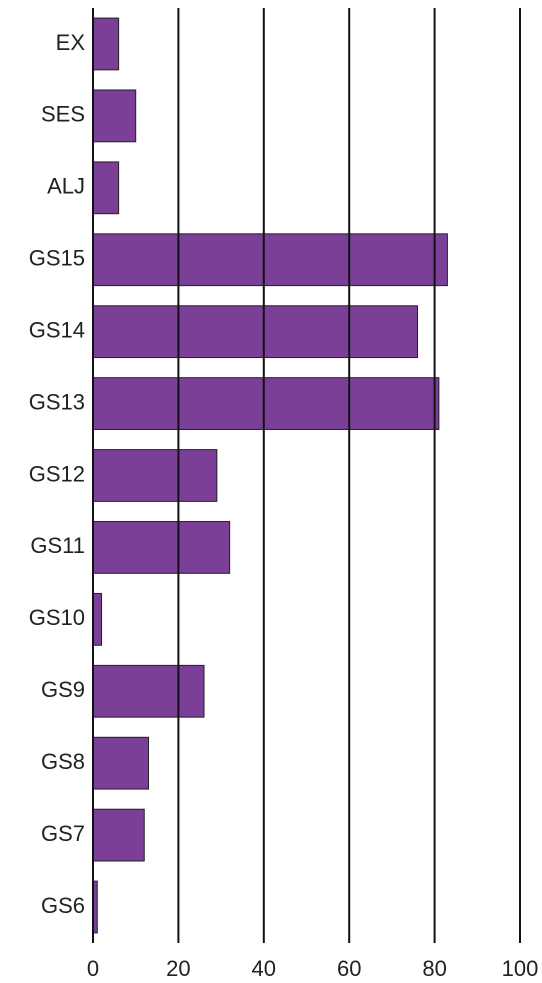  I want to click on y-tick-label: GS6, so click(63, 905).